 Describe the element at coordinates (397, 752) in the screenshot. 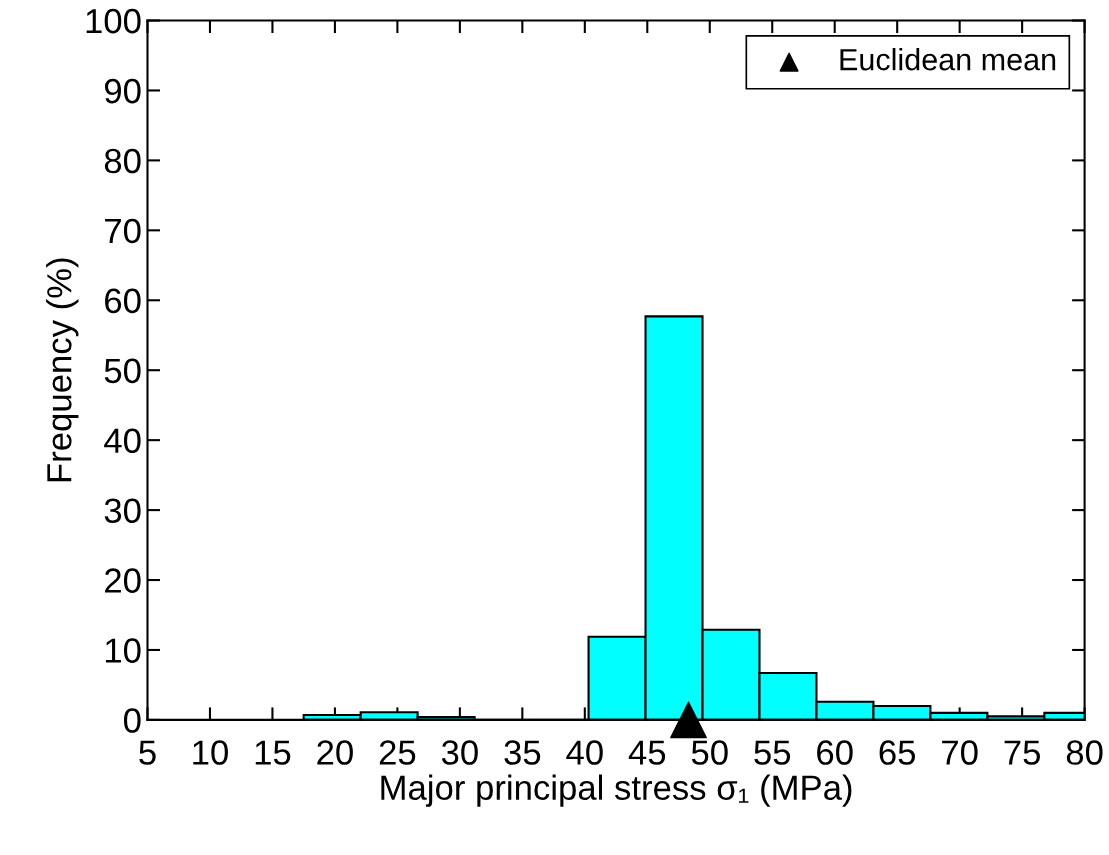

I see `x-tick-label: 25` at that location.